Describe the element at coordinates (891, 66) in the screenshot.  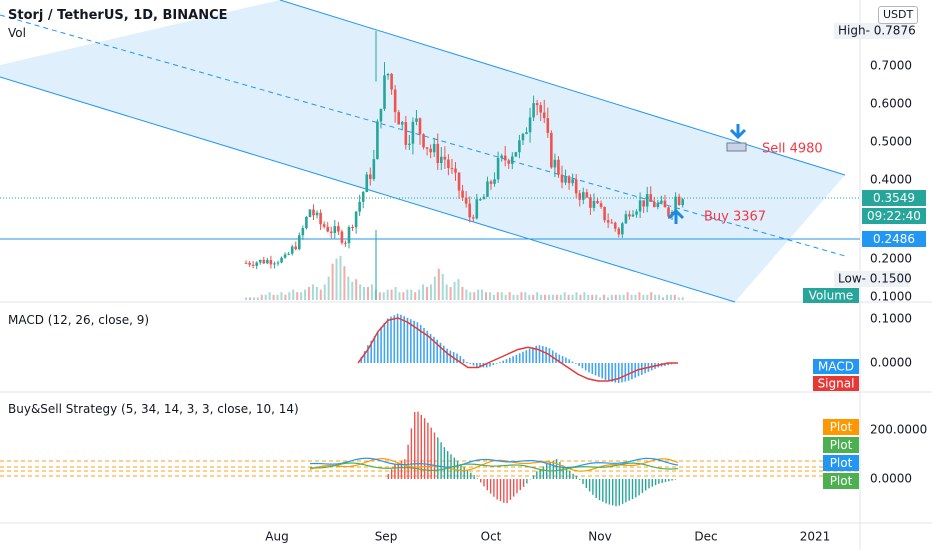
I see `price-tick-0: 0.7000` at that location.